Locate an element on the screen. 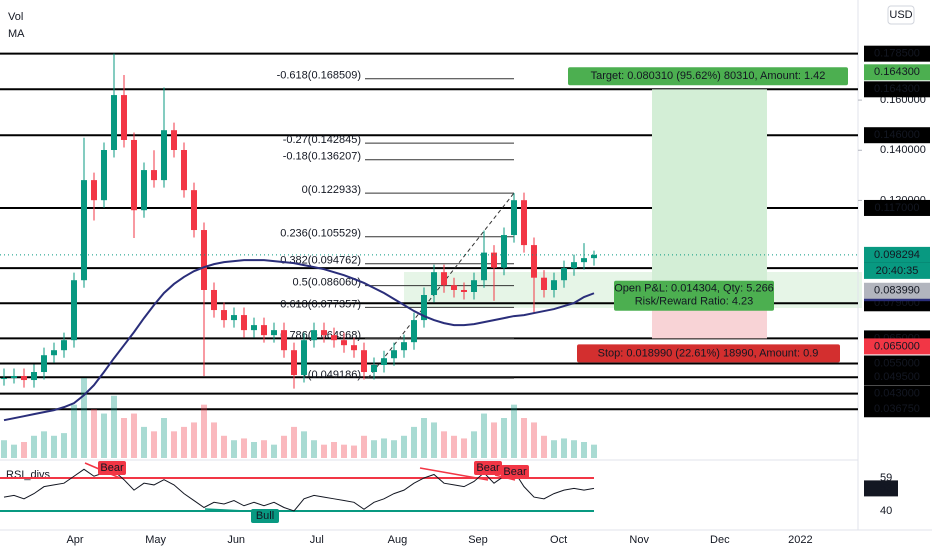 This screenshot has width=932, height=550. indicator-vol: Vol is located at coordinates (15, 17).